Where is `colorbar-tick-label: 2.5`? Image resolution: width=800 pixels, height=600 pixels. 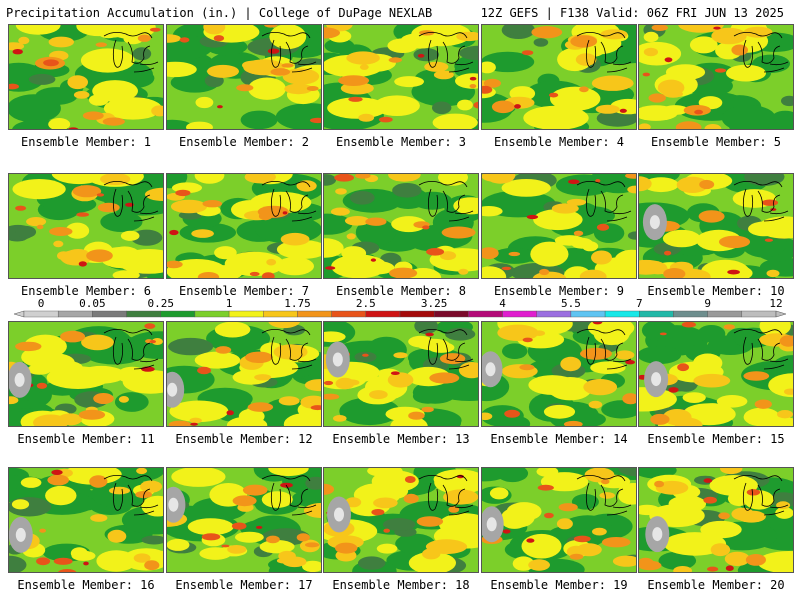 colorbar-tick-label: 2.5 is located at coordinates (365, 303).